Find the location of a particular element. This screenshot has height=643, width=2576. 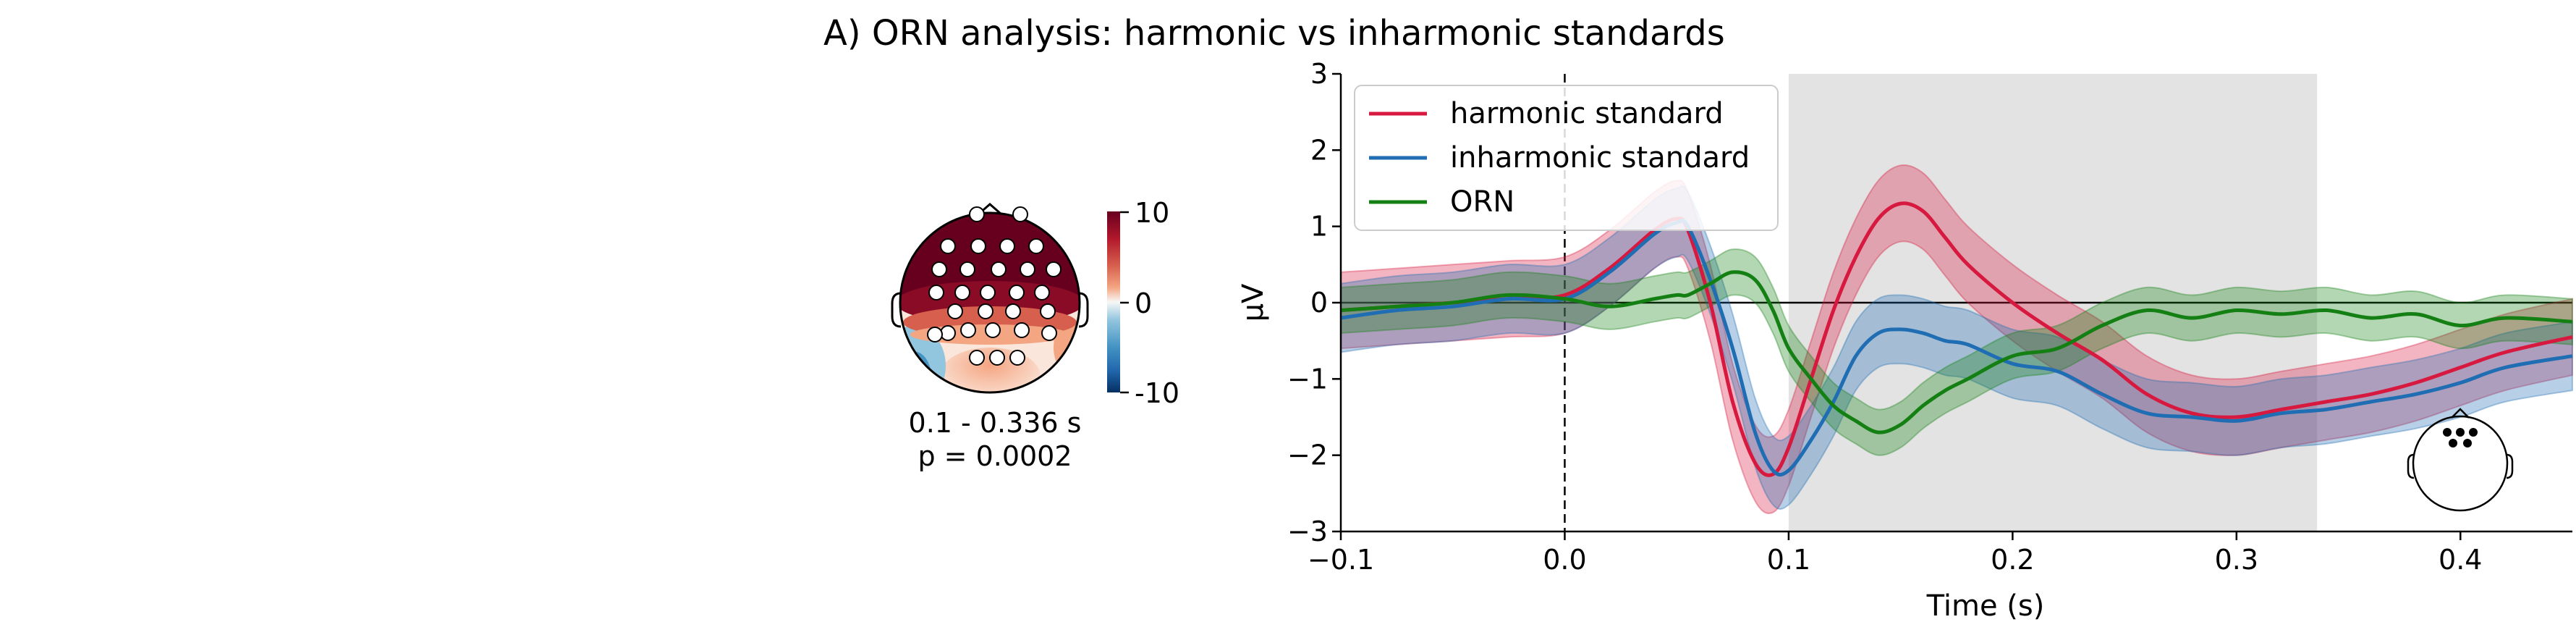

right-ear is located at coordinates (1083, 310).